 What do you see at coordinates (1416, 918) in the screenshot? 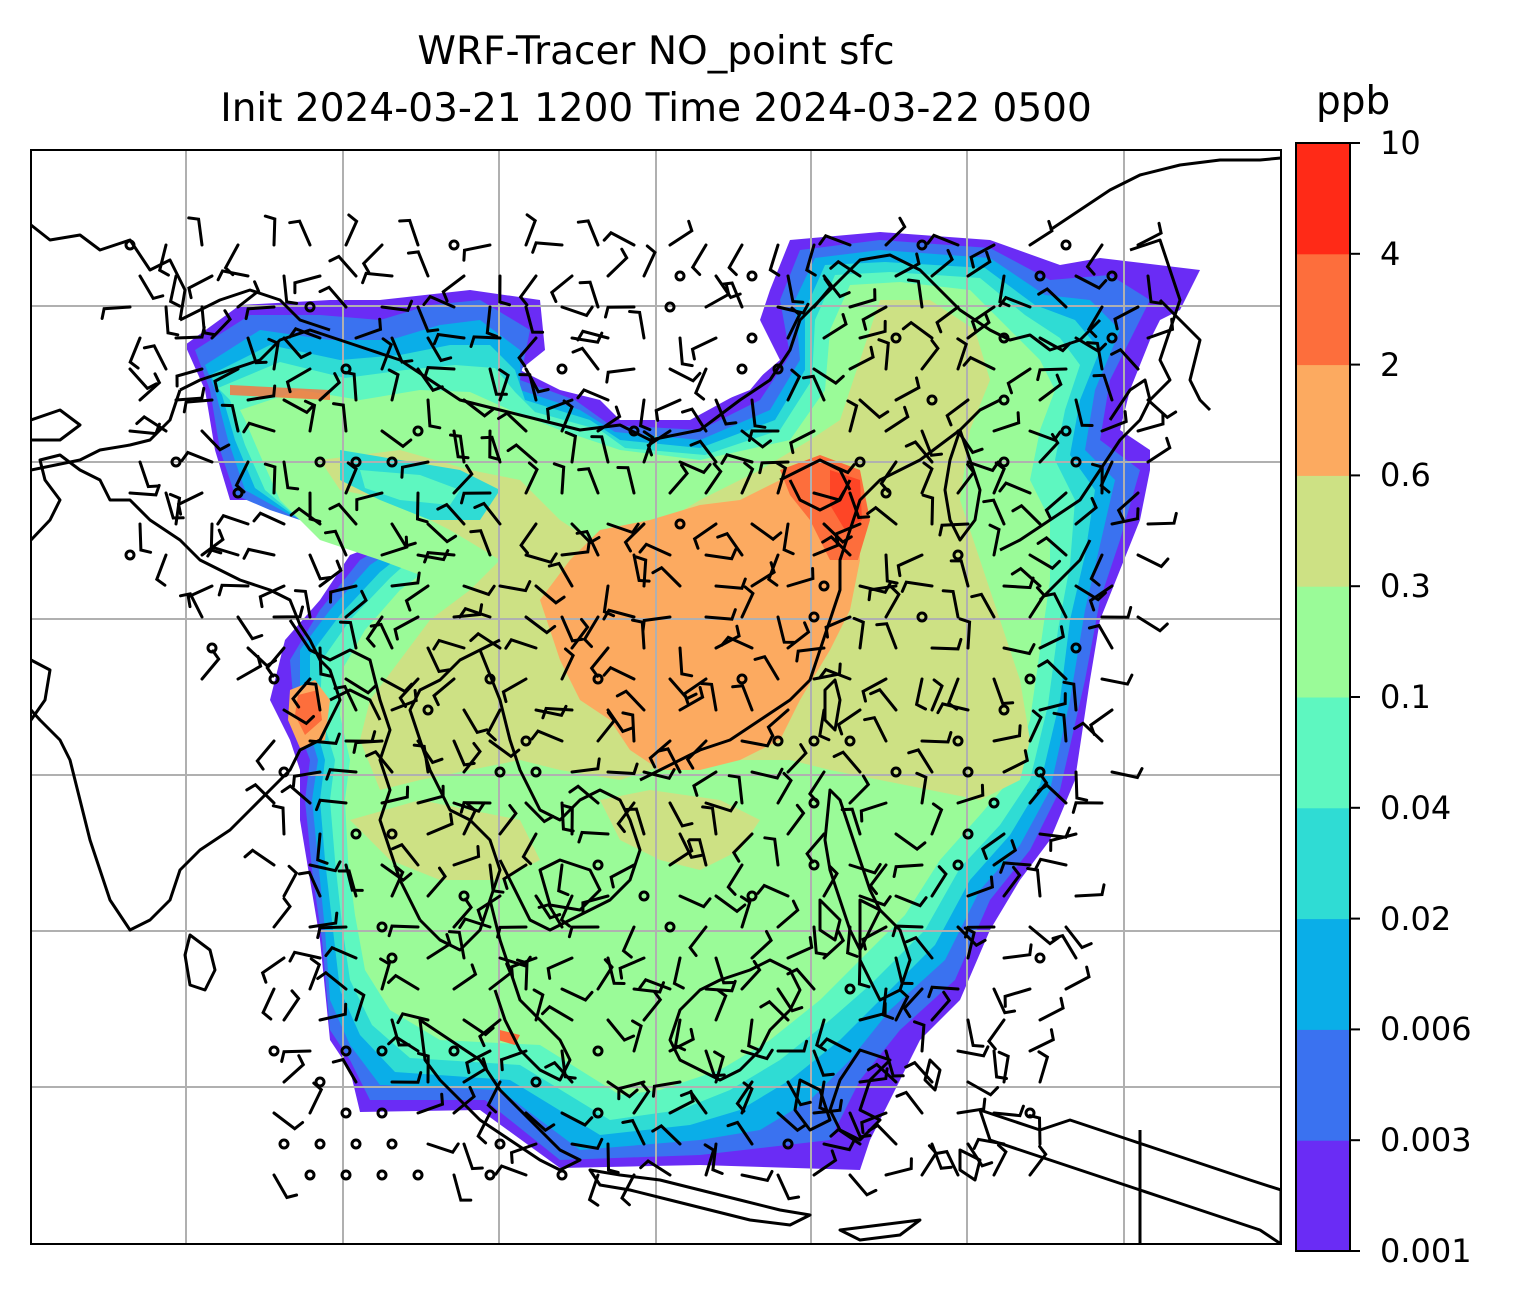
I see `colorbar-tick-label: 0.02` at bounding box center [1416, 918].